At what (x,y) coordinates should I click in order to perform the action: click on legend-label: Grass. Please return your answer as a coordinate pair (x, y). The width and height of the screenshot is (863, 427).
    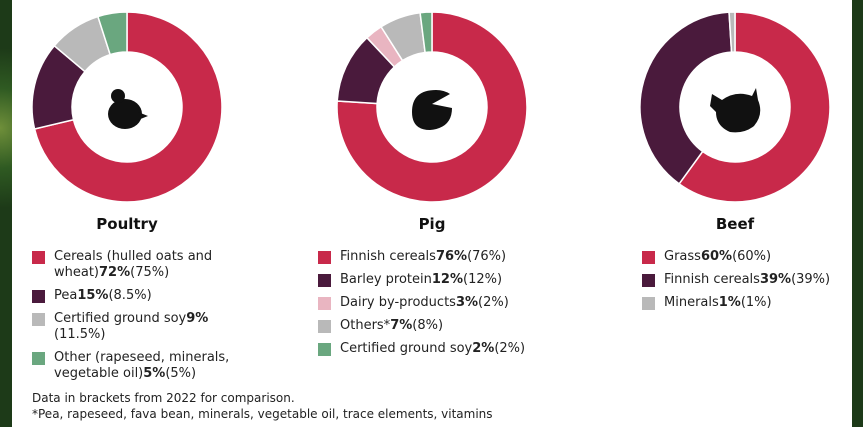
    Looking at the image, I should click on (682, 256).